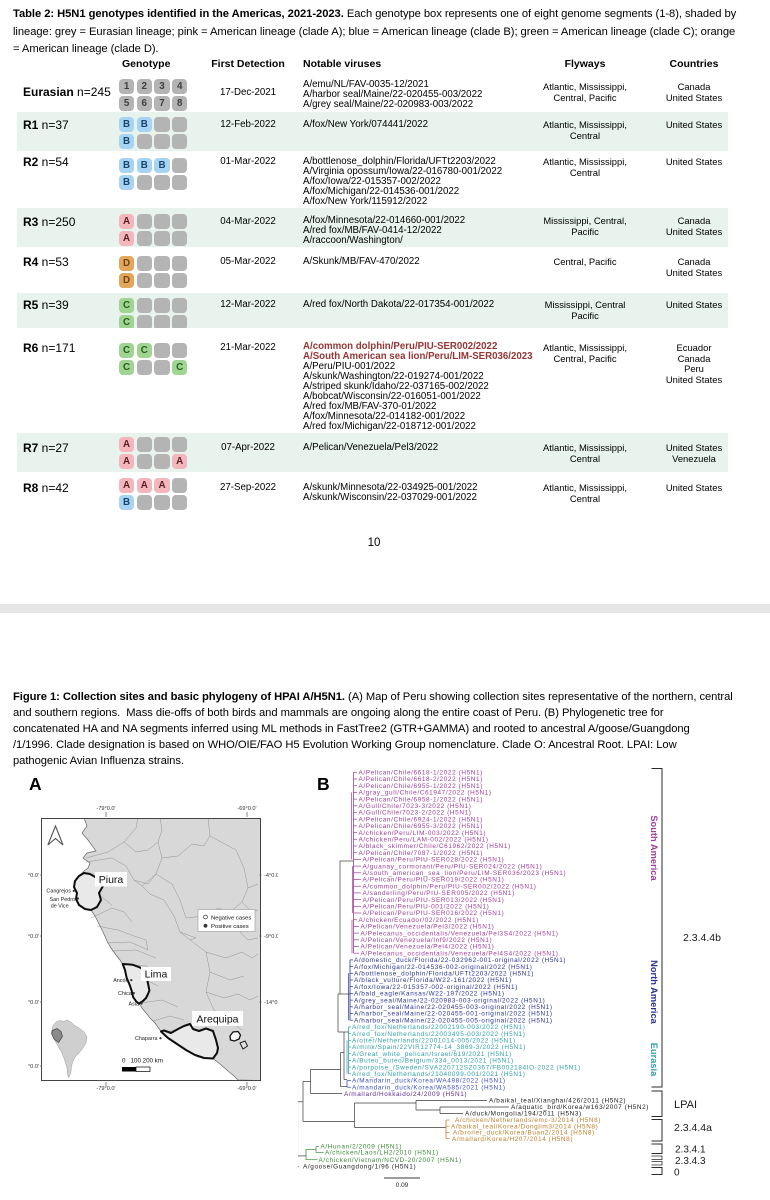 This screenshot has height=1200, width=770. Describe the element at coordinates (142, 1061) in the screenshot. I see `svg-text: 0 100 200 km` at that location.